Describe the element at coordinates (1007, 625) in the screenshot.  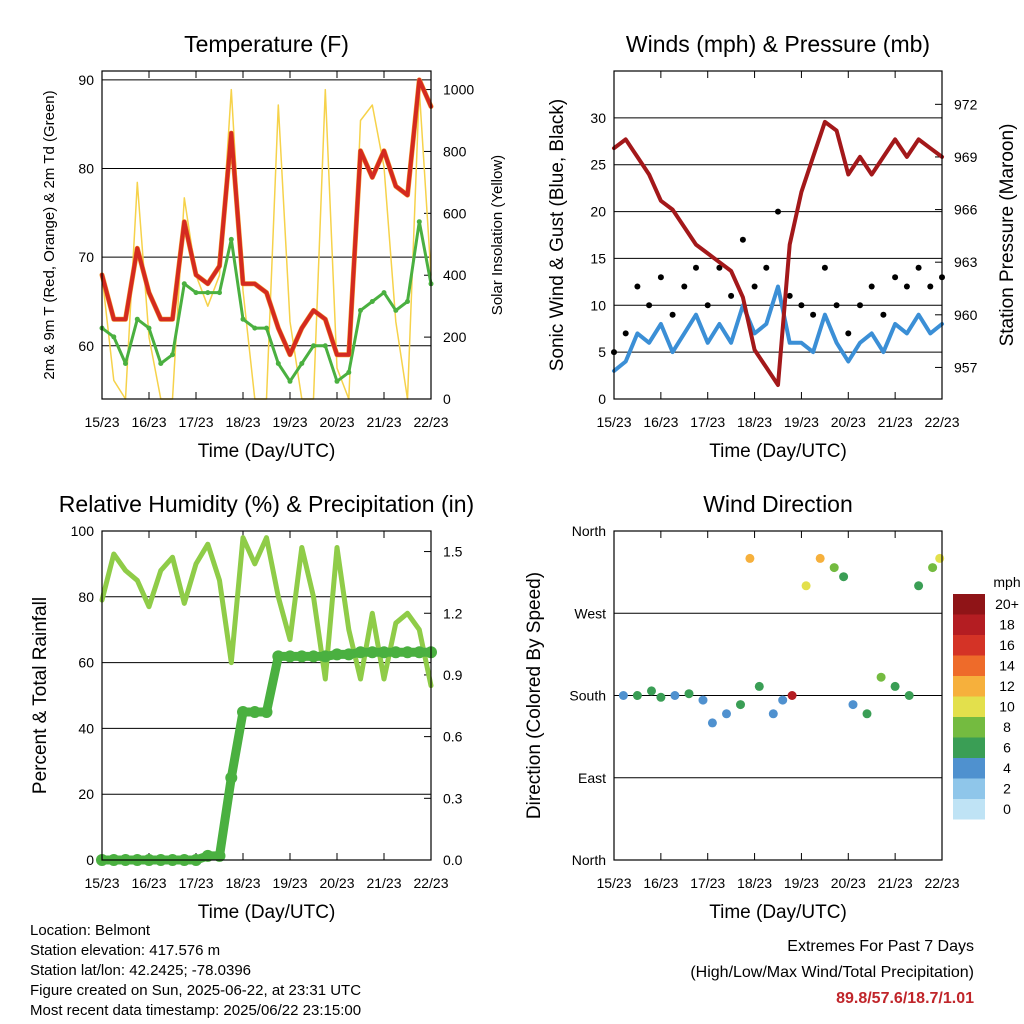
I see `legend-label: 18` at that location.